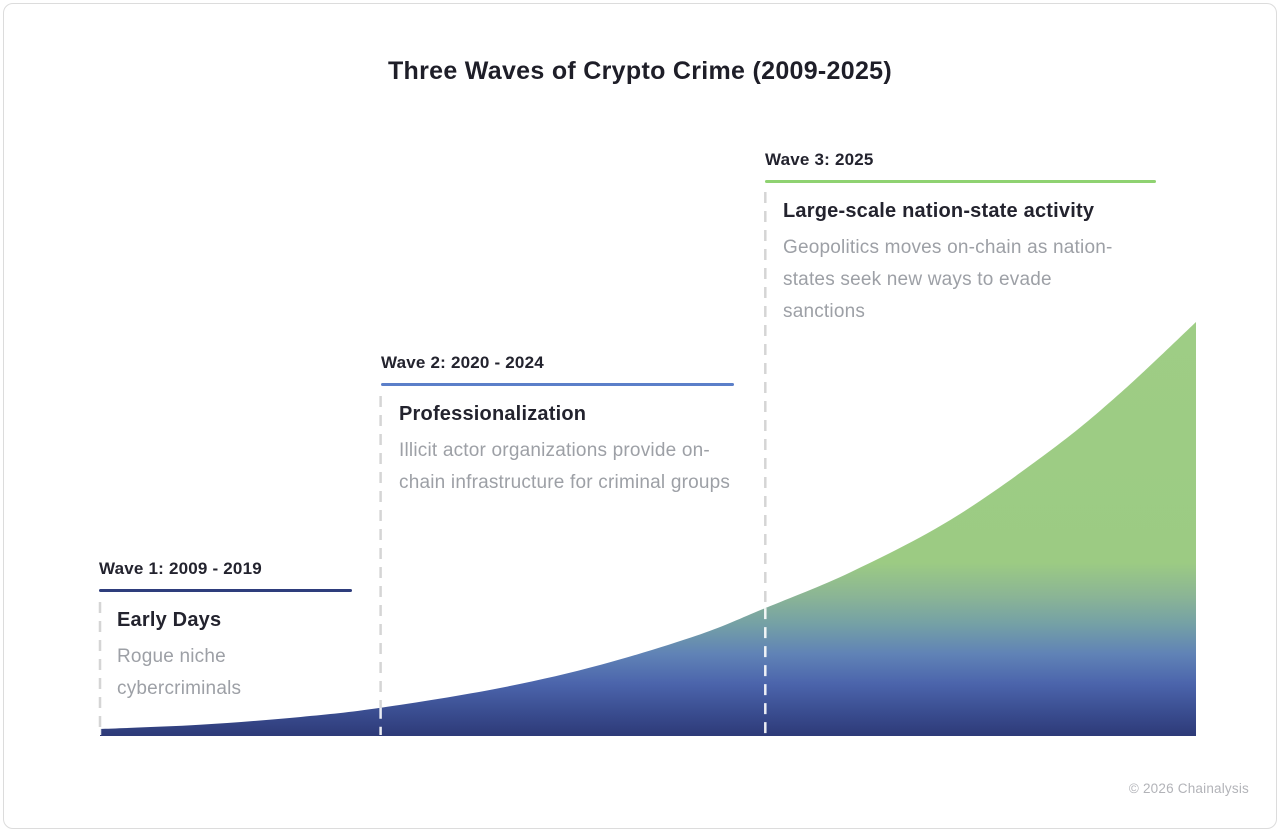 The image size is (1280, 832). I want to click on wave-3-accent-rule, so click(960, 181).